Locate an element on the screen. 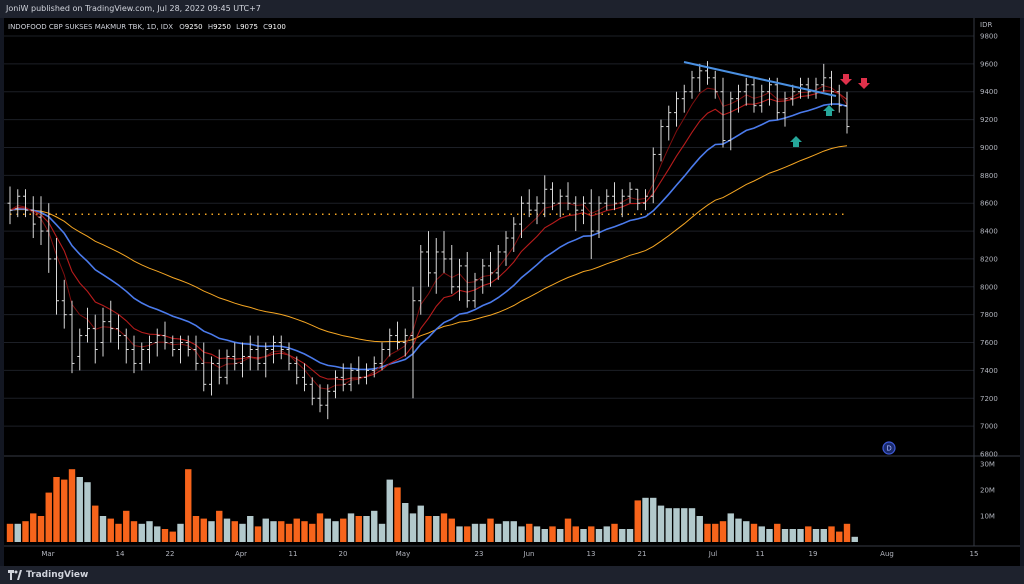  open-value: 9250 is located at coordinates (194, 27).